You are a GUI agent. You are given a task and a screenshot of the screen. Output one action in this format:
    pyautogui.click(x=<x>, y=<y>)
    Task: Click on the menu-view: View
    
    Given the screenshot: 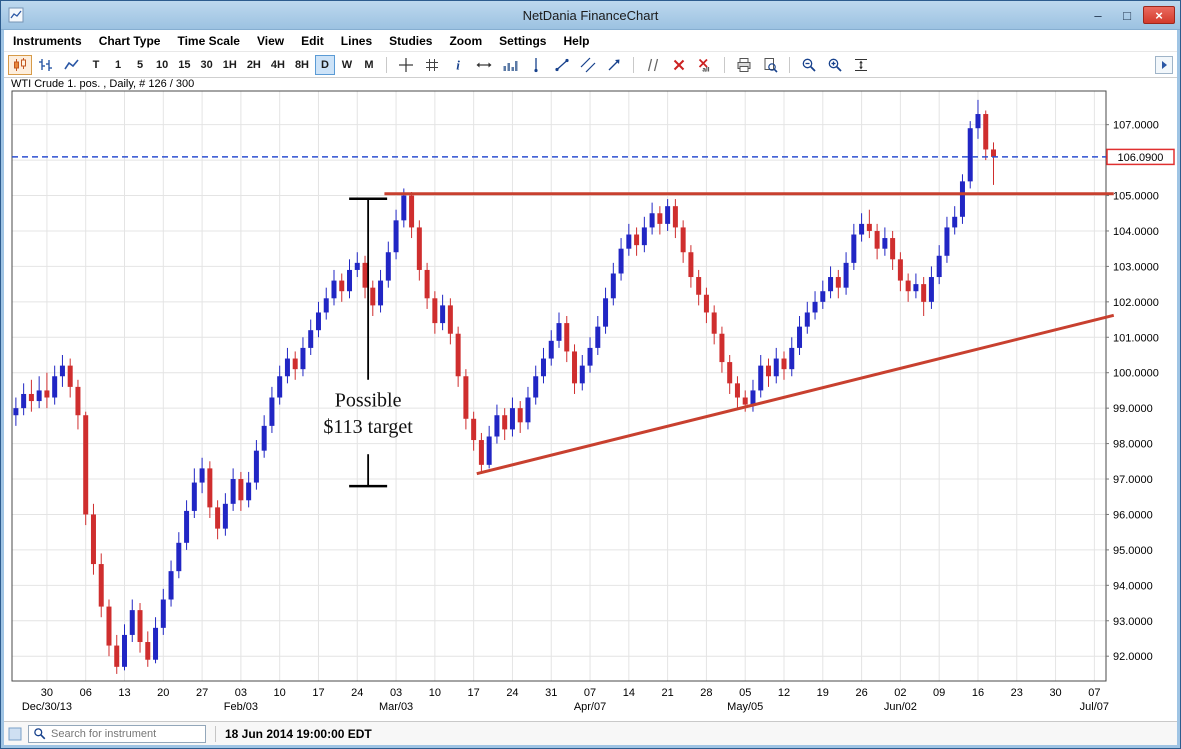 What is the action you would take?
    pyautogui.click(x=270, y=40)
    